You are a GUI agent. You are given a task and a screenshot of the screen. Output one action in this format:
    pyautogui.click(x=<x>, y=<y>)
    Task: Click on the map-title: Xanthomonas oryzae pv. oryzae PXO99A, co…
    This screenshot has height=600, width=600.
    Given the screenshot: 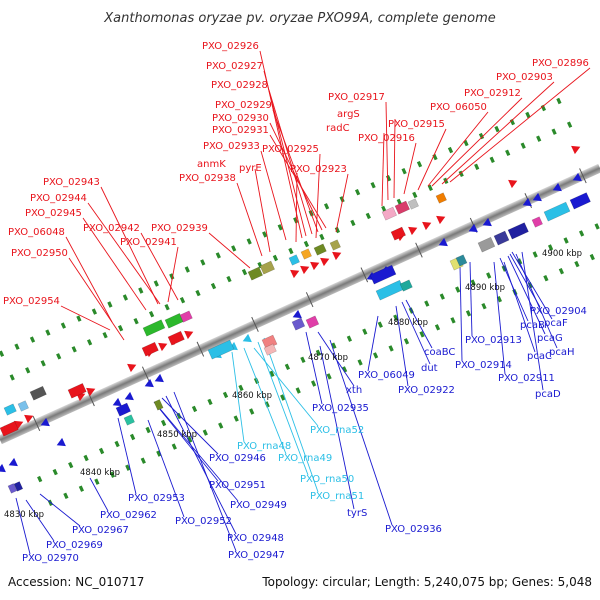 What is the action you would take?
    pyautogui.click(x=299, y=18)
    